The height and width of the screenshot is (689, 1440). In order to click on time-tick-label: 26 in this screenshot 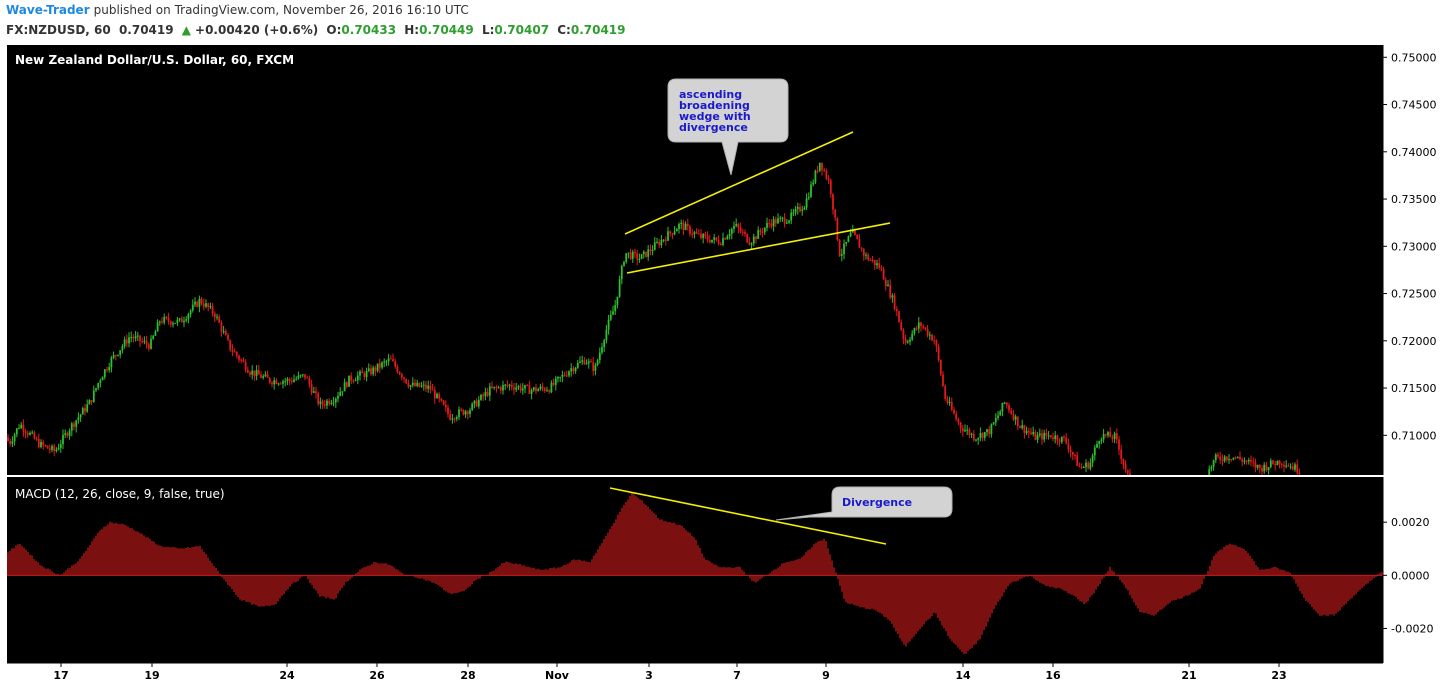, I will do `click(377, 675)`.